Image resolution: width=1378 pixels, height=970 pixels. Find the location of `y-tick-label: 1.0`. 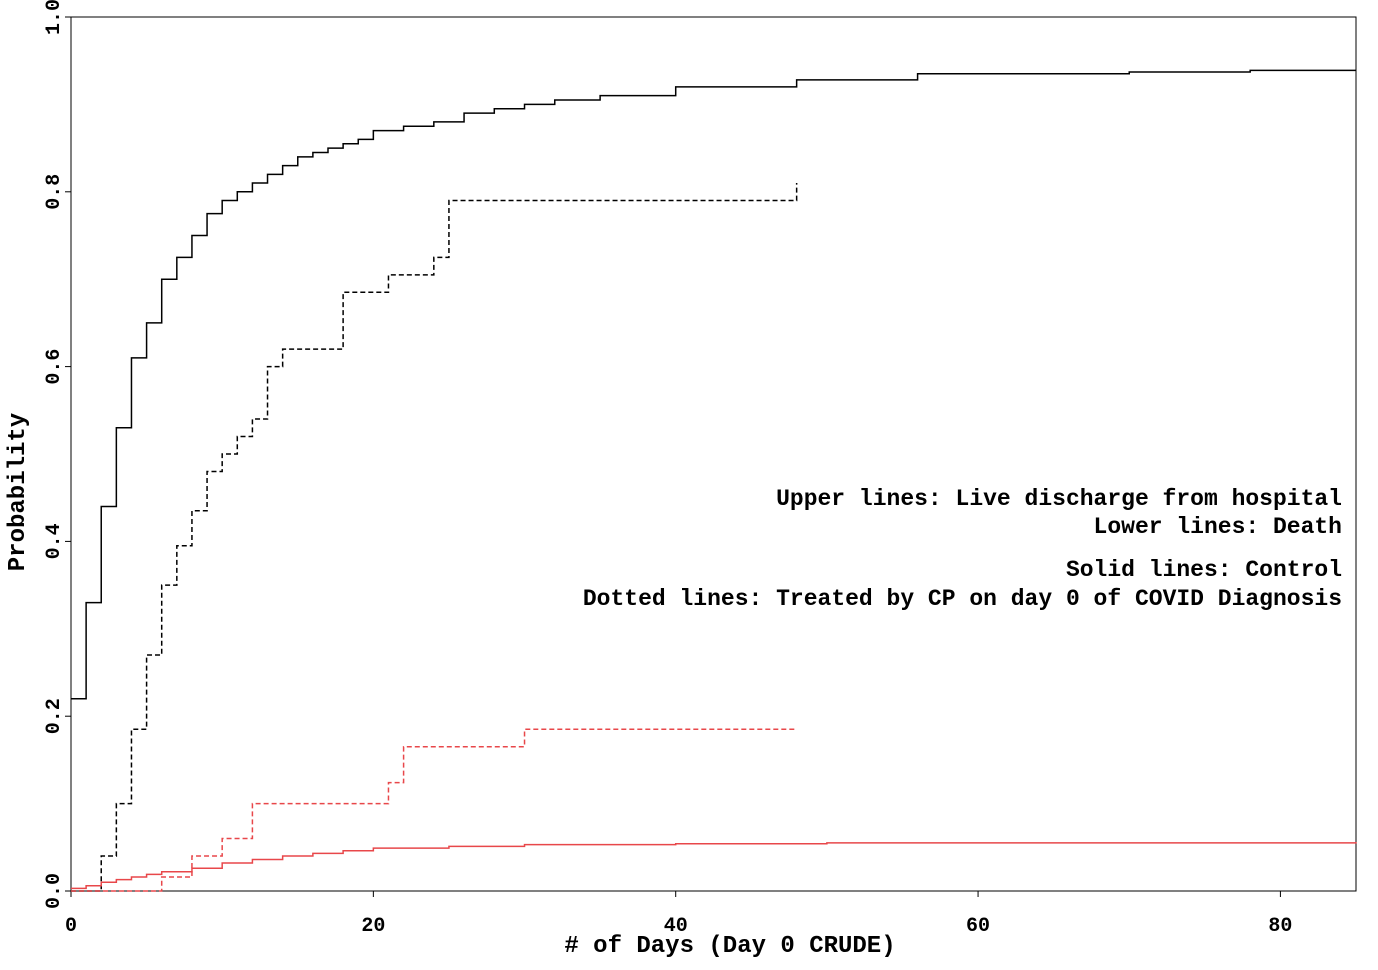

y-tick-label: 1.0 is located at coordinates (54, 17).